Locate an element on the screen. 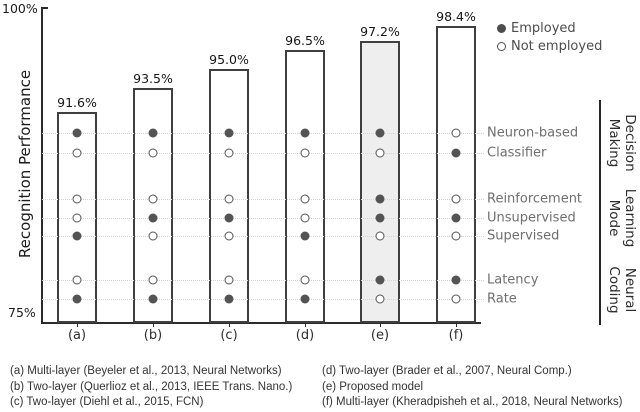 The width and height of the screenshot is (640, 412). y-axis-title: Recognition Performance is located at coordinates (25, 164).